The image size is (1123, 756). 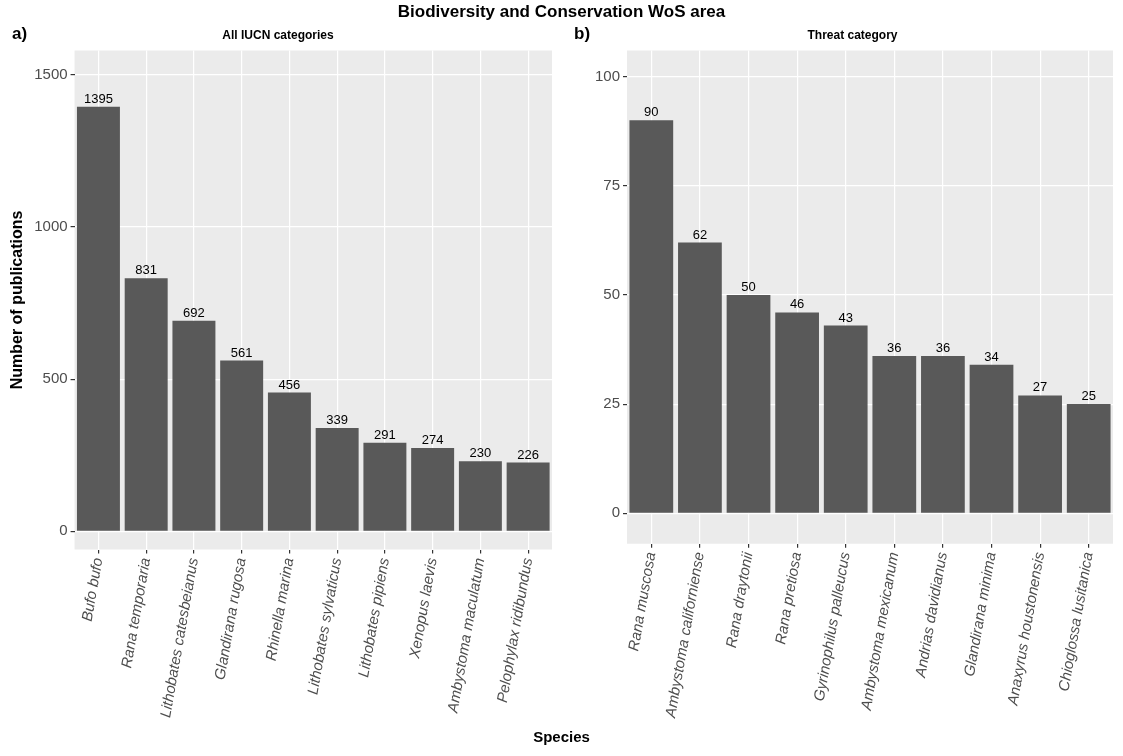 What do you see at coordinates (146, 270) in the screenshot?
I see `data-label: 831` at bounding box center [146, 270].